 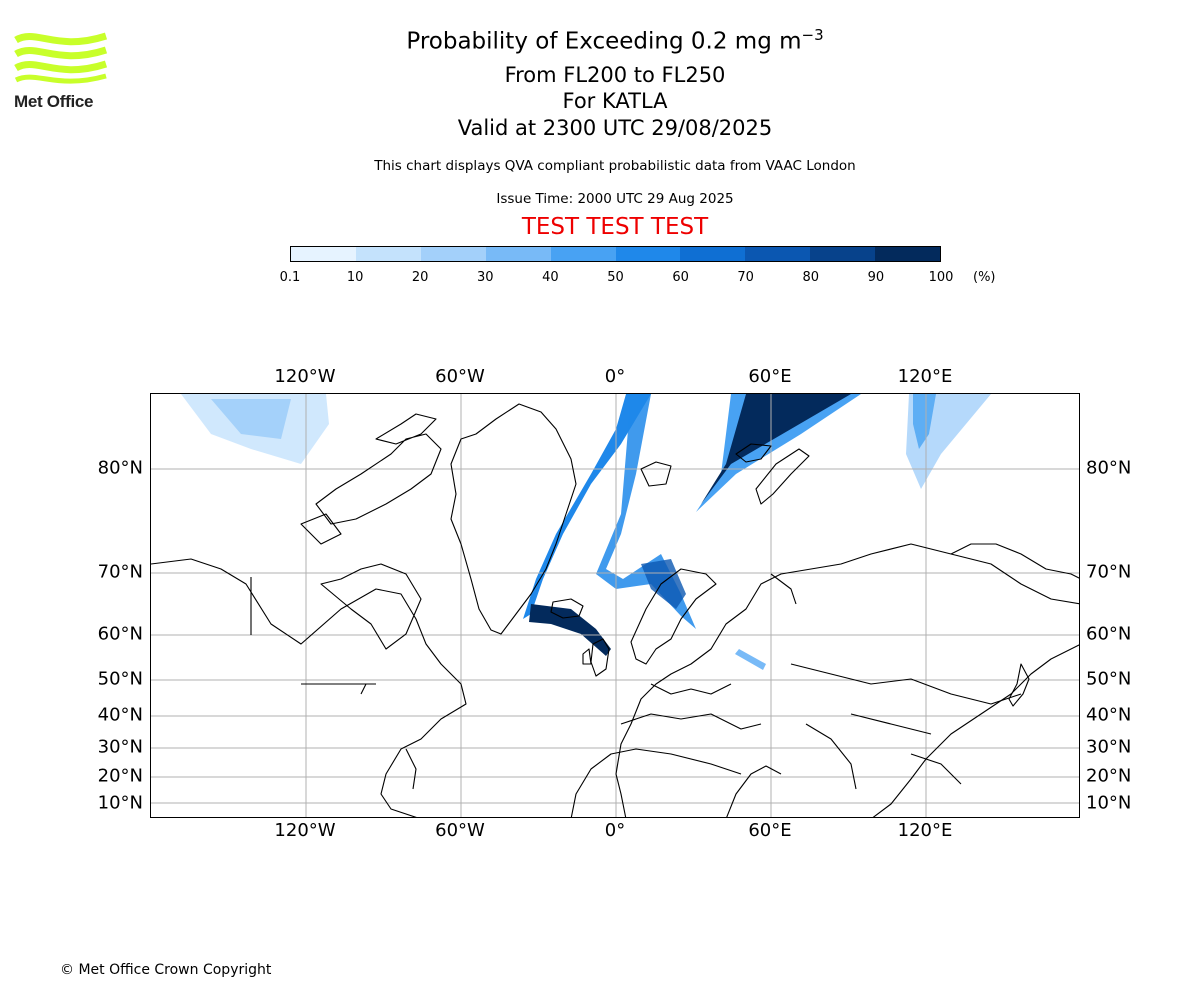 I want to click on norway-plume, so click(x=646, y=511).